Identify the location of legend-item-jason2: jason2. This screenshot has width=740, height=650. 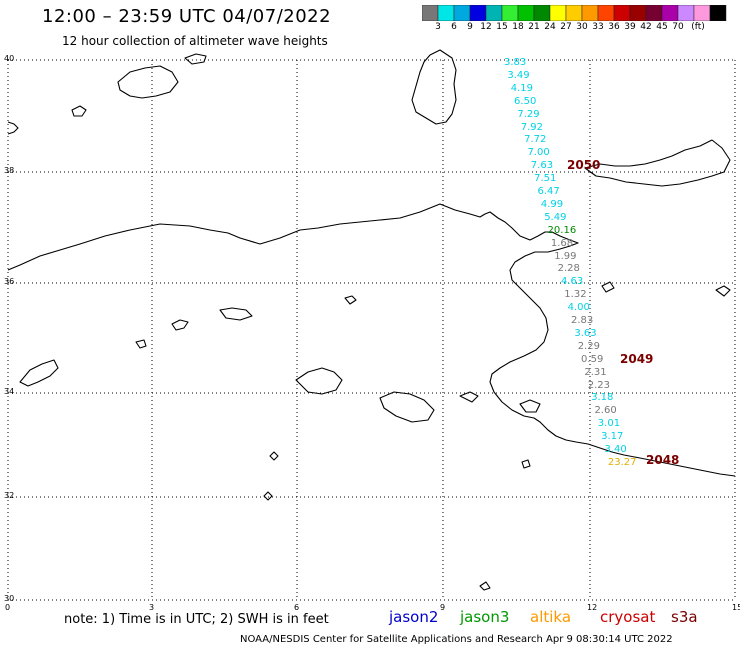
(414, 617).